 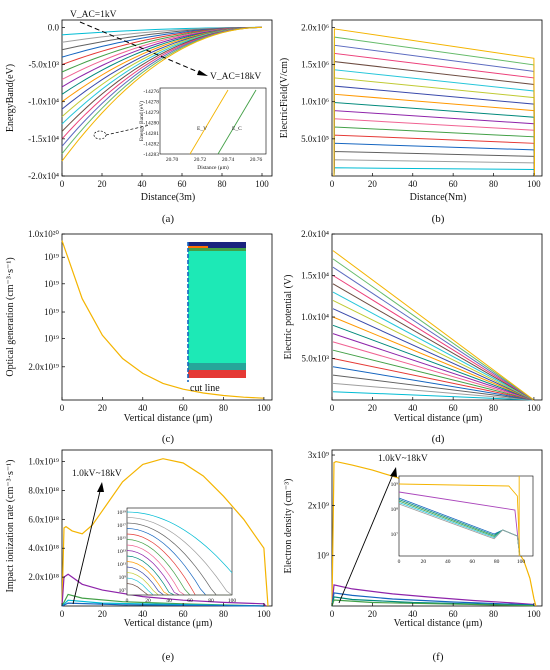 I want to click on panel-a-inset-xtick-label: 20.70, so click(x=172, y=160).